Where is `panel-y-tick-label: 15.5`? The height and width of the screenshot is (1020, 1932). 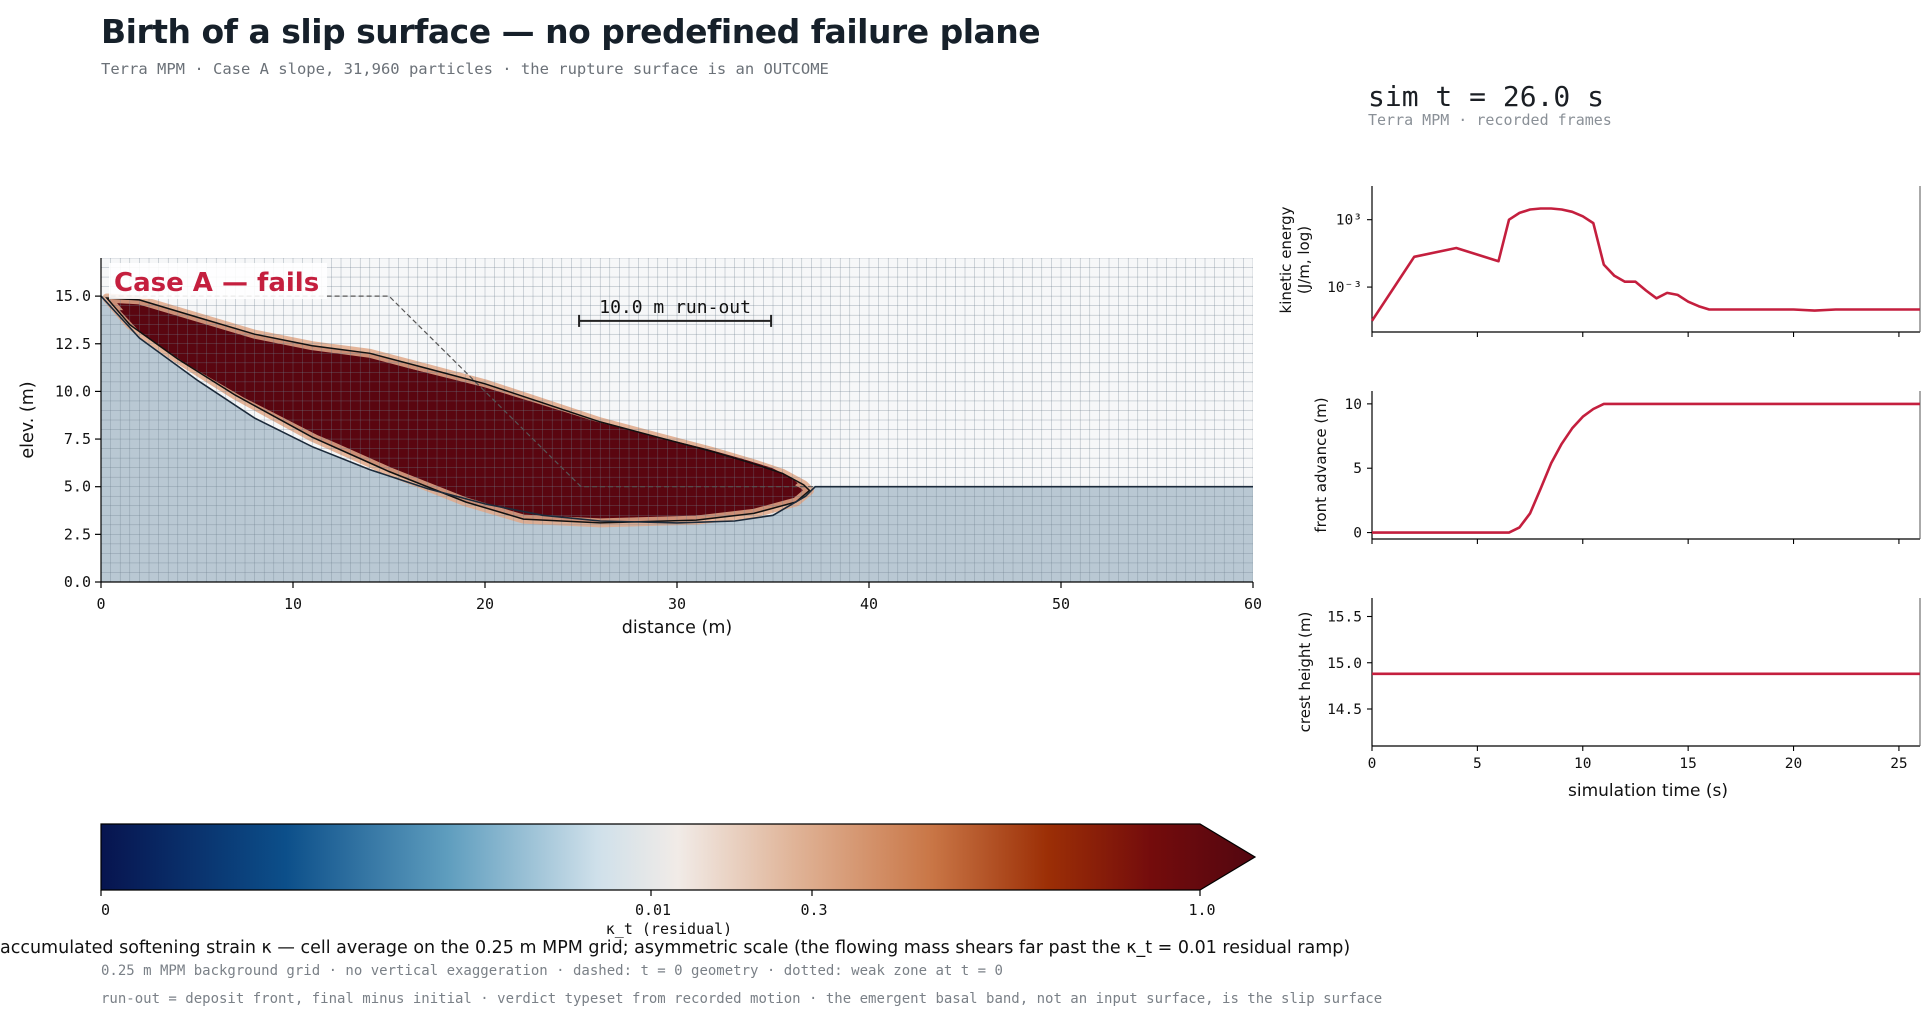 panel-y-tick-label: 15.5 is located at coordinates (1344, 618).